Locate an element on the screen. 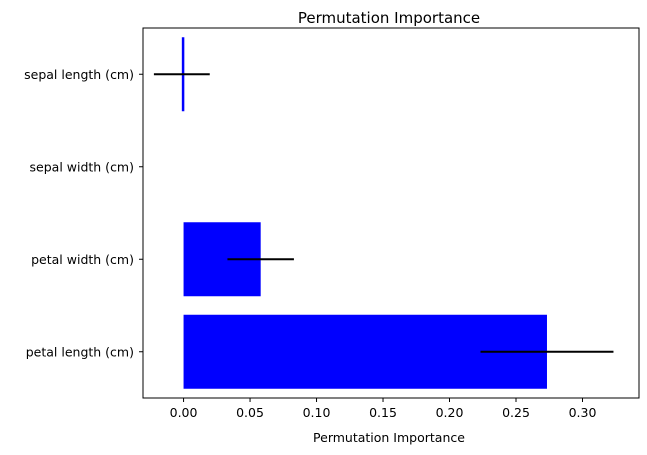  y-tick-label: sepal width (cm) is located at coordinates (82, 166).